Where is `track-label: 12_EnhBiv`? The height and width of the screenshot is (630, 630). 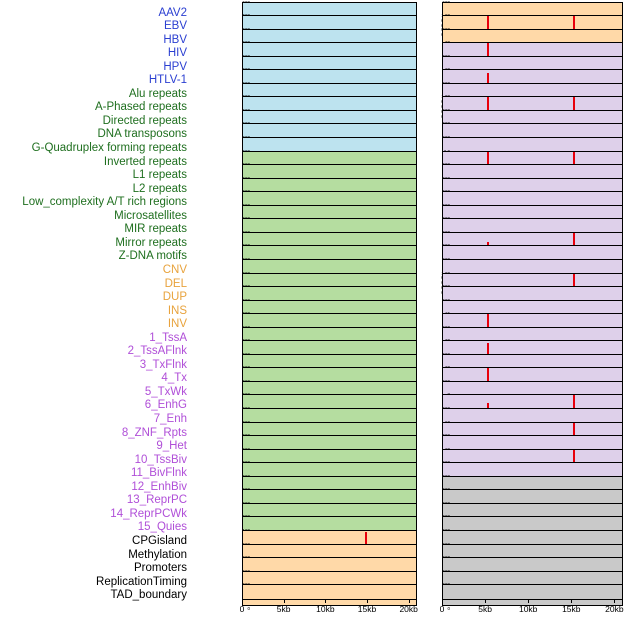
track-label: 12_EnhBiv is located at coordinates (159, 486).